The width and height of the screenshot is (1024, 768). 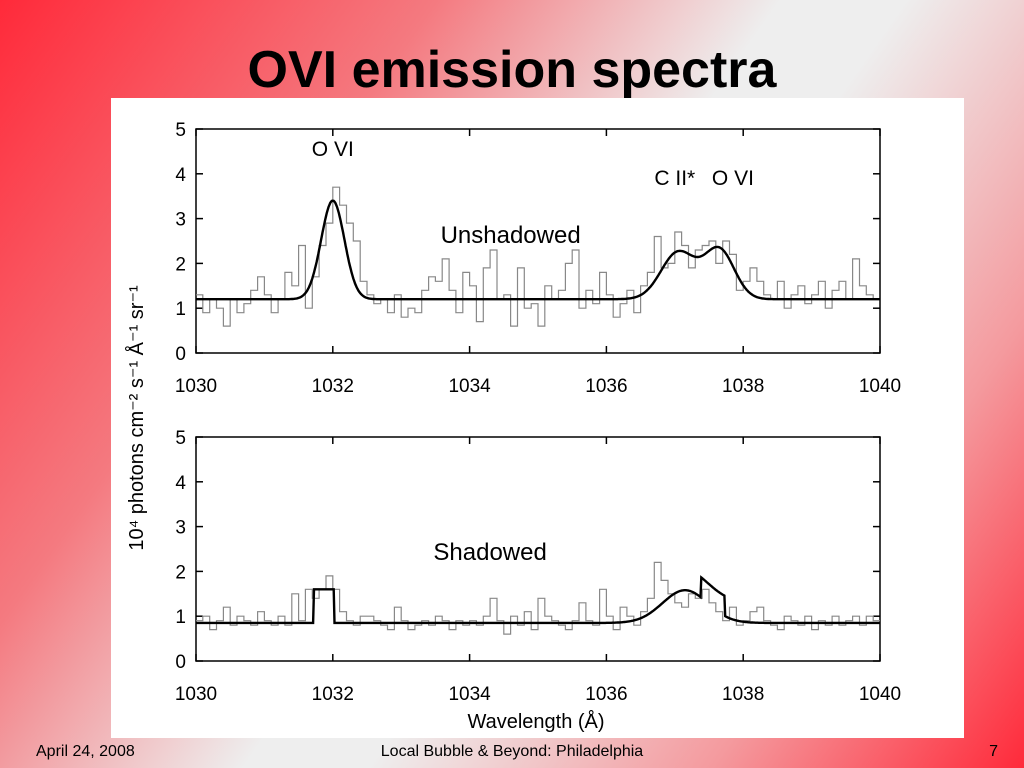 What do you see at coordinates (993, 751) in the screenshot?
I see `footer-page-number: 7` at bounding box center [993, 751].